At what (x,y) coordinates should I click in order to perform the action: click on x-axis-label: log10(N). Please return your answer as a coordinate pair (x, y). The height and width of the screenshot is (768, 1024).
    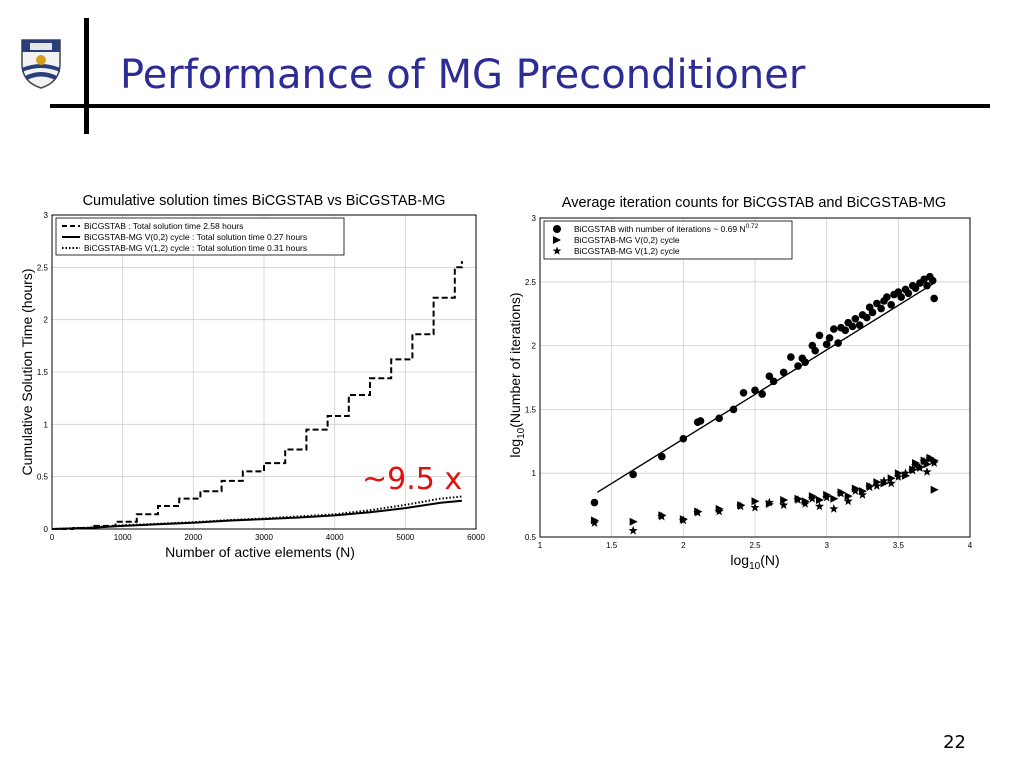
    Looking at the image, I should click on (754, 562).